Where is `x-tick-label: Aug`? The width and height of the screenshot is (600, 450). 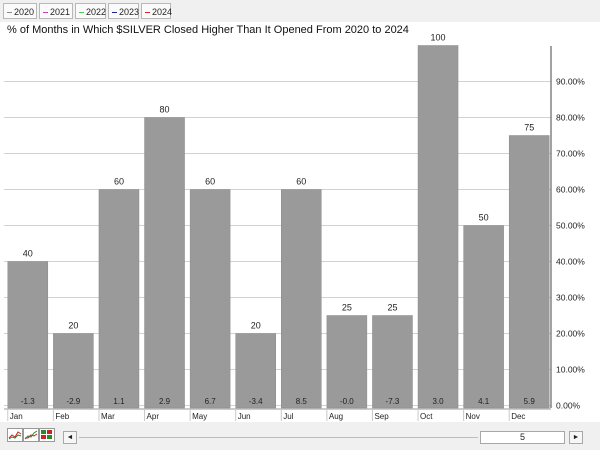
x-tick-label: Aug is located at coordinates (336, 416).